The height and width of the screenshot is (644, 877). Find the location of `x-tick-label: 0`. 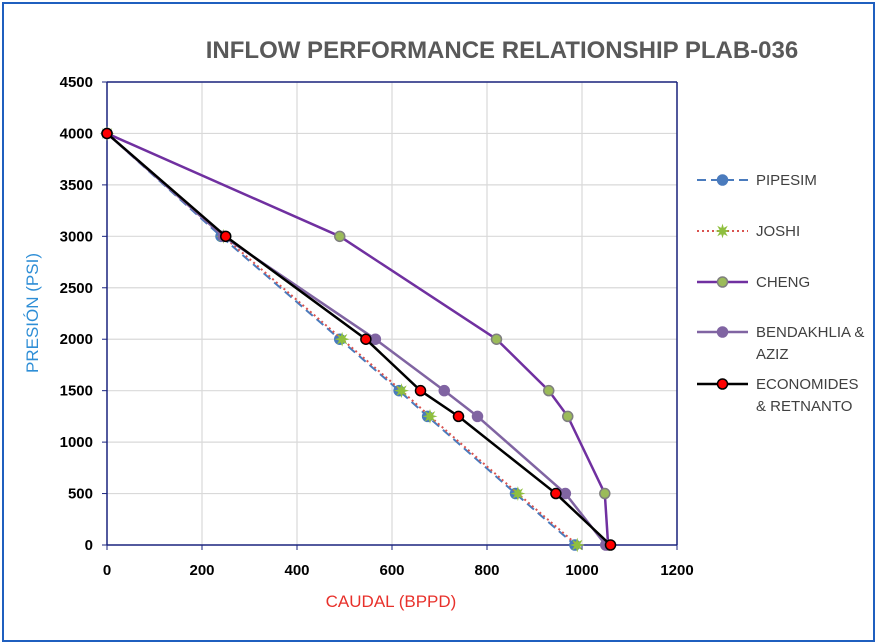

x-tick-label: 0 is located at coordinates (107, 570).